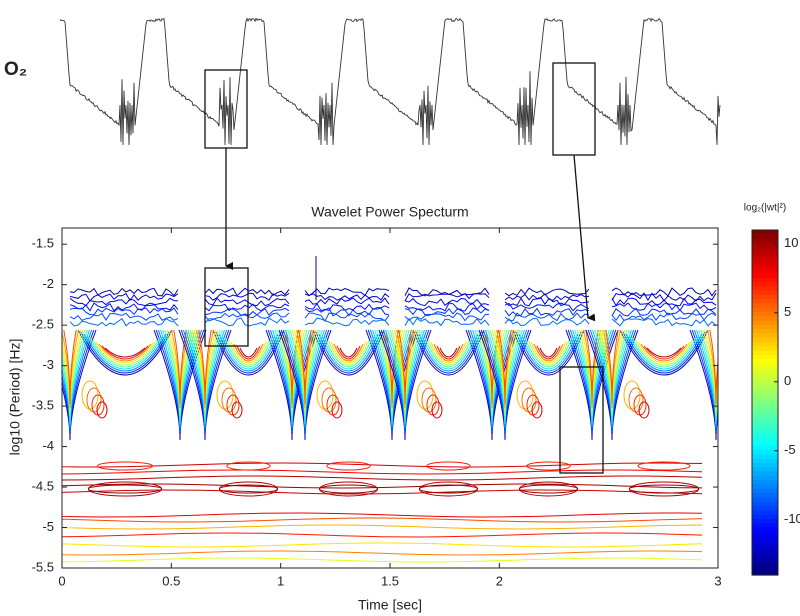  Describe the element at coordinates (787, 380) in the screenshot. I see `colorbar-tick-label: 0` at that location.